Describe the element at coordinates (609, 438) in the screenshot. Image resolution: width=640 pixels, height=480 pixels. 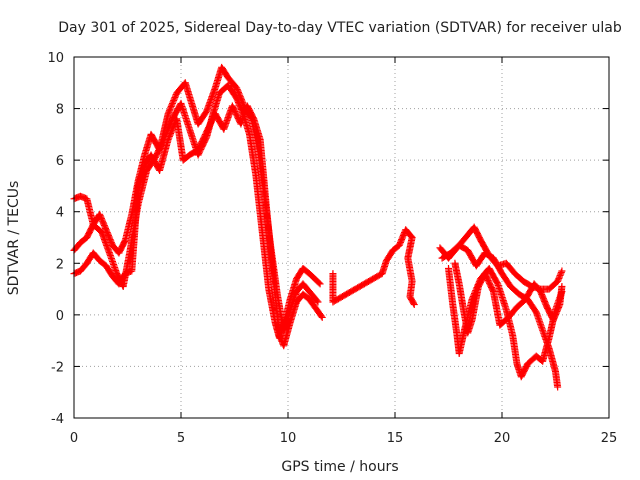
I see `x-tick-label: 25` at that location.